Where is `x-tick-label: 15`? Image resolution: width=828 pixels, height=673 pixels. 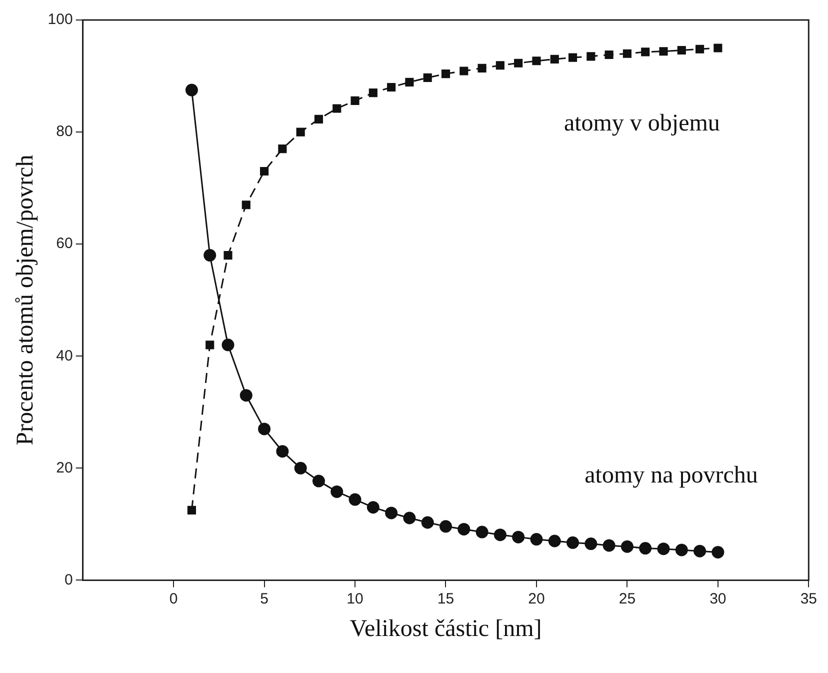
x-tick-label: 15 is located at coordinates (445, 599).